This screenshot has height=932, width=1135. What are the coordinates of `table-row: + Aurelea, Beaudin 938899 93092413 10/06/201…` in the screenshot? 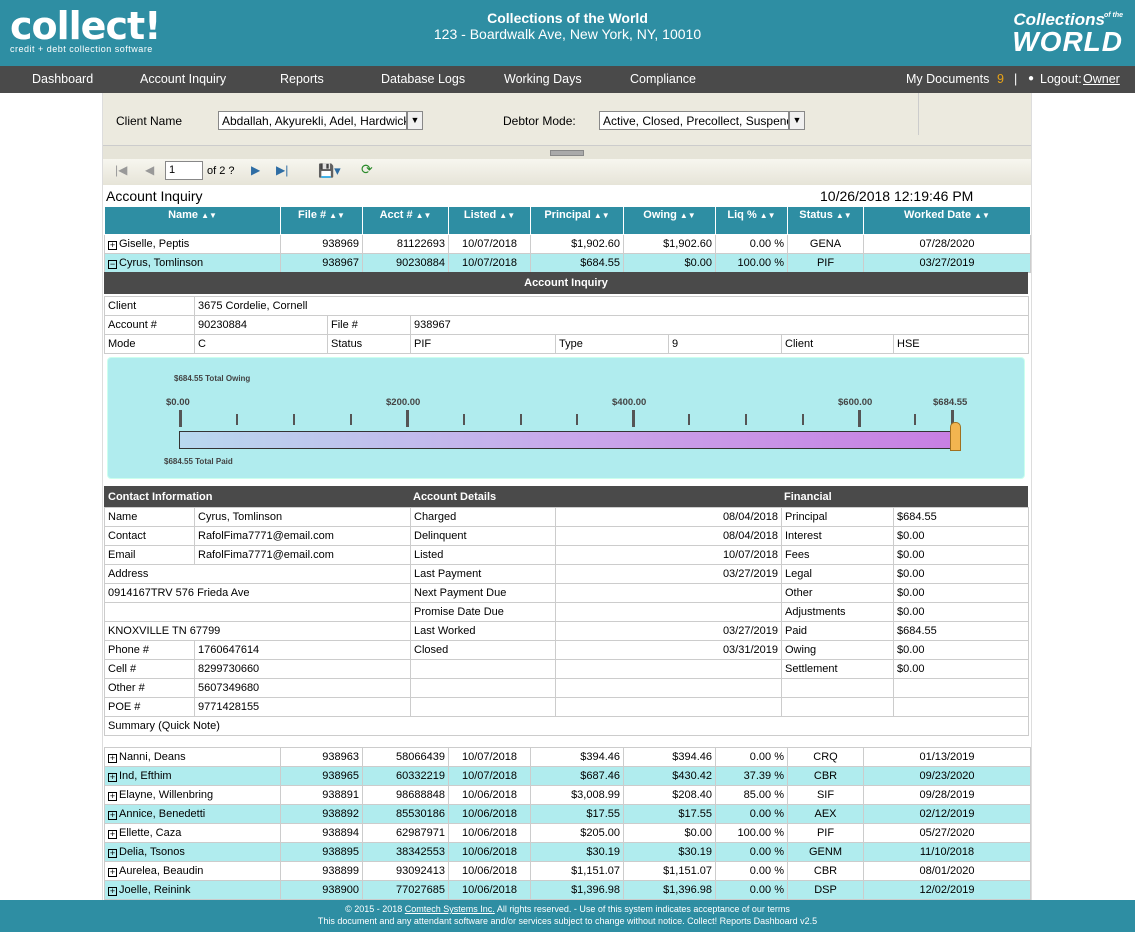 It's located at (567, 871).